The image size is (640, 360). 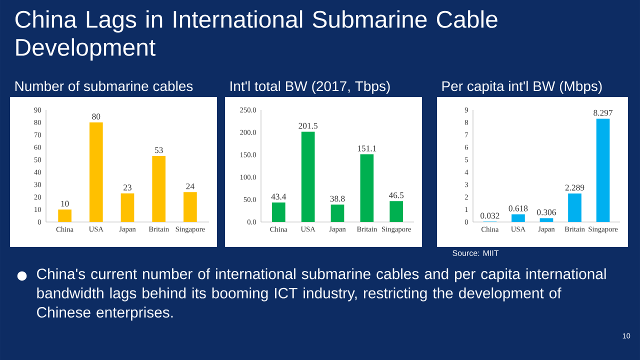 What do you see at coordinates (475, 253) in the screenshot?
I see `source-note: Source: MIIT` at bounding box center [475, 253].